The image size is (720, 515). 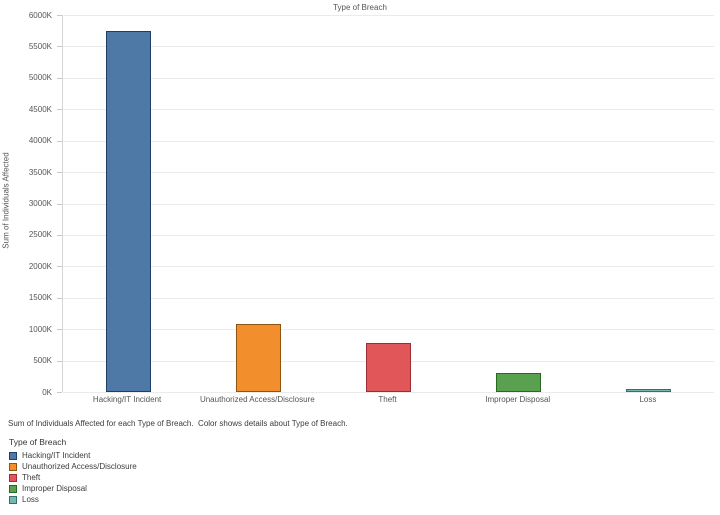 I want to click on legend-item-label: Loss, so click(x=30, y=499).